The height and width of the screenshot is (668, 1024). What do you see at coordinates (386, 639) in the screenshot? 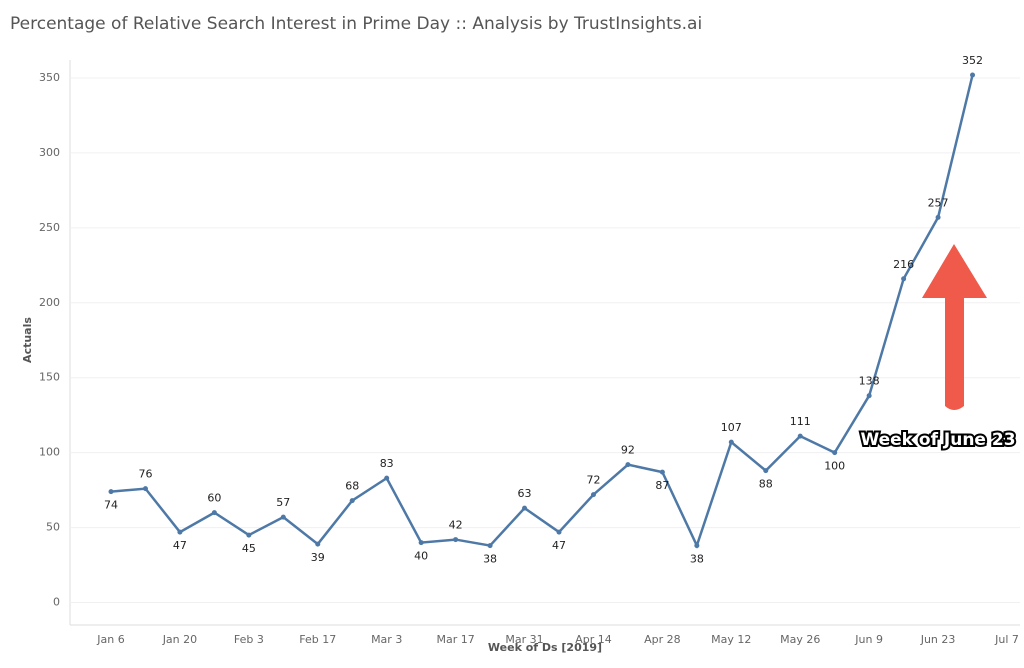
I see `x-tick-label: Mar 3` at bounding box center [386, 639].